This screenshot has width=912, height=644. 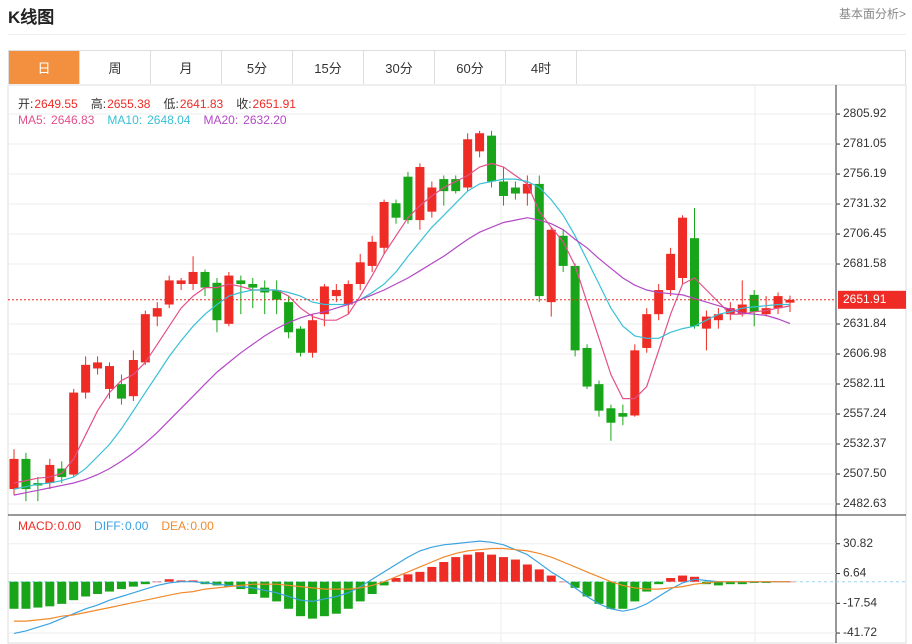 What do you see at coordinates (855, 573) in the screenshot?
I see `y-tick-label: 6.64` at bounding box center [855, 573].